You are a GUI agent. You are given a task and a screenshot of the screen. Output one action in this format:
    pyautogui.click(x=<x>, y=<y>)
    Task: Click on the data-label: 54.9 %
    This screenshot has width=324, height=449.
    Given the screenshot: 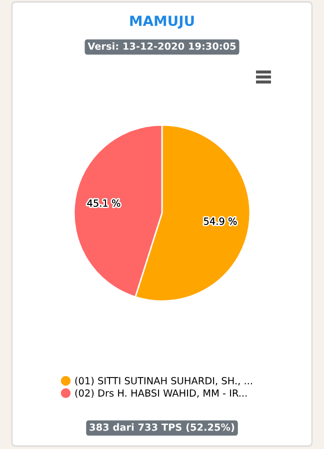 What is the action you would take?
    pyautogui.click(x=220, y=221)
    